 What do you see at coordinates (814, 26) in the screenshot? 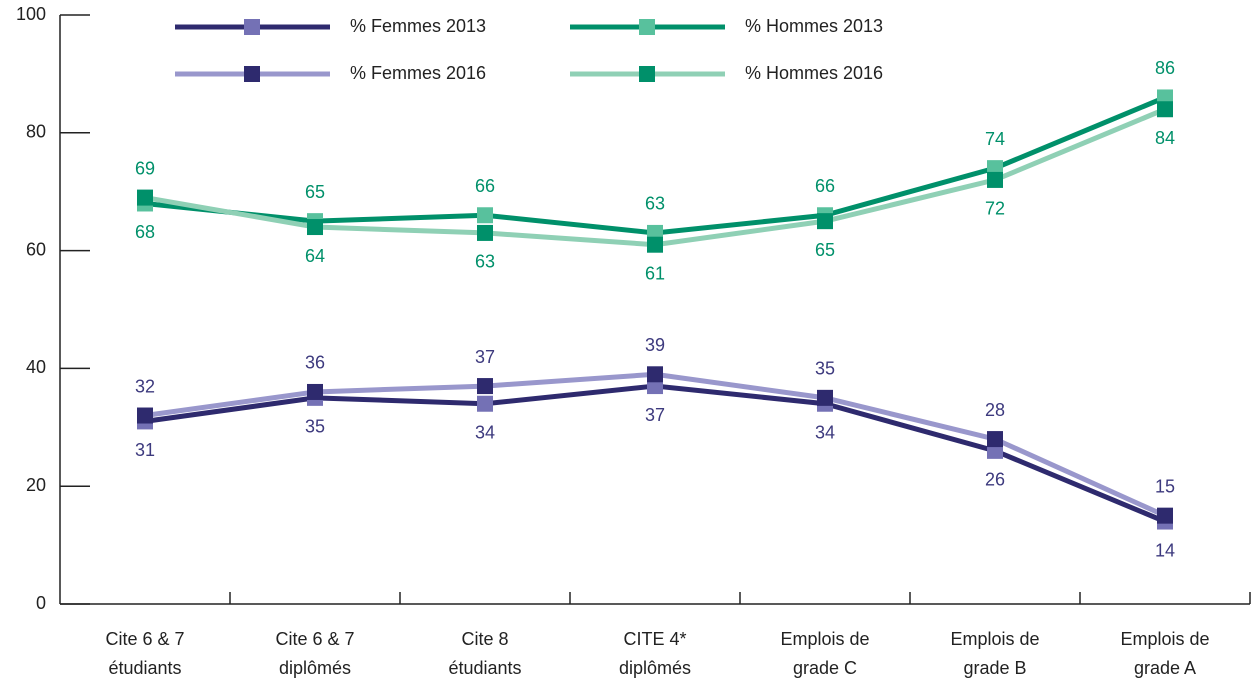
I see `legend-label: % Hommes 2013` at bounding box center [814, 26].